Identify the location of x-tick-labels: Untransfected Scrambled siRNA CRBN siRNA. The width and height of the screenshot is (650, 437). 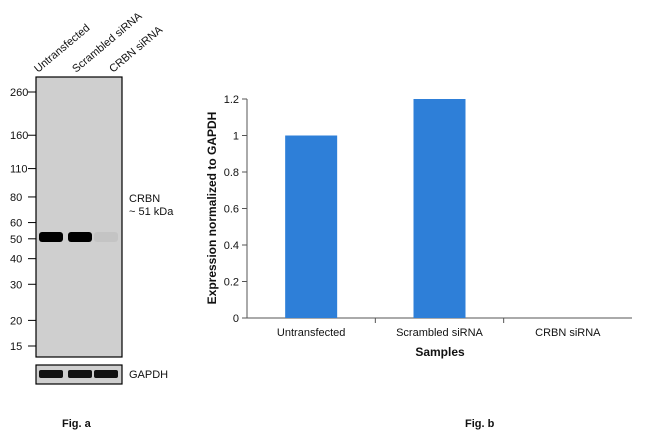
(439, 328).